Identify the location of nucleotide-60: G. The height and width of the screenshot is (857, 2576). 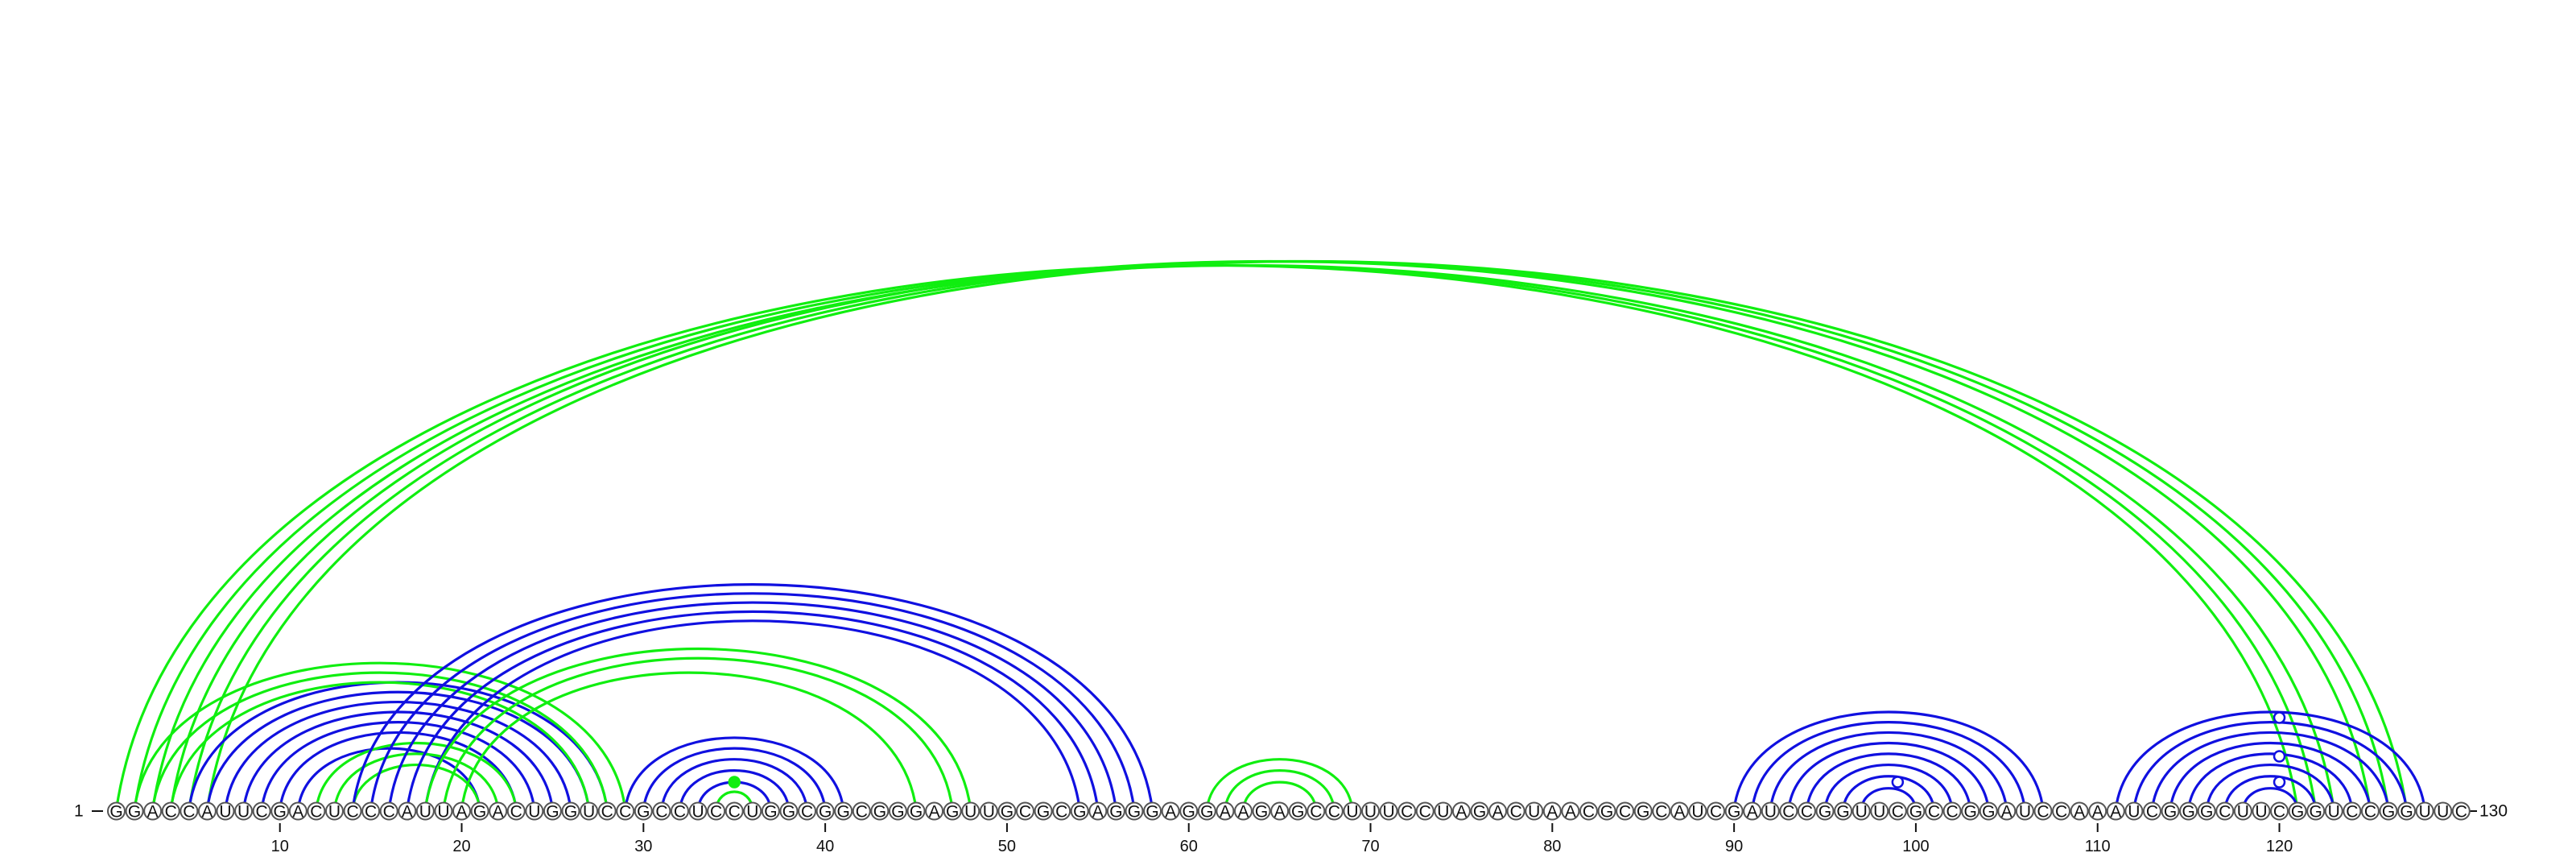
(1189, 811).